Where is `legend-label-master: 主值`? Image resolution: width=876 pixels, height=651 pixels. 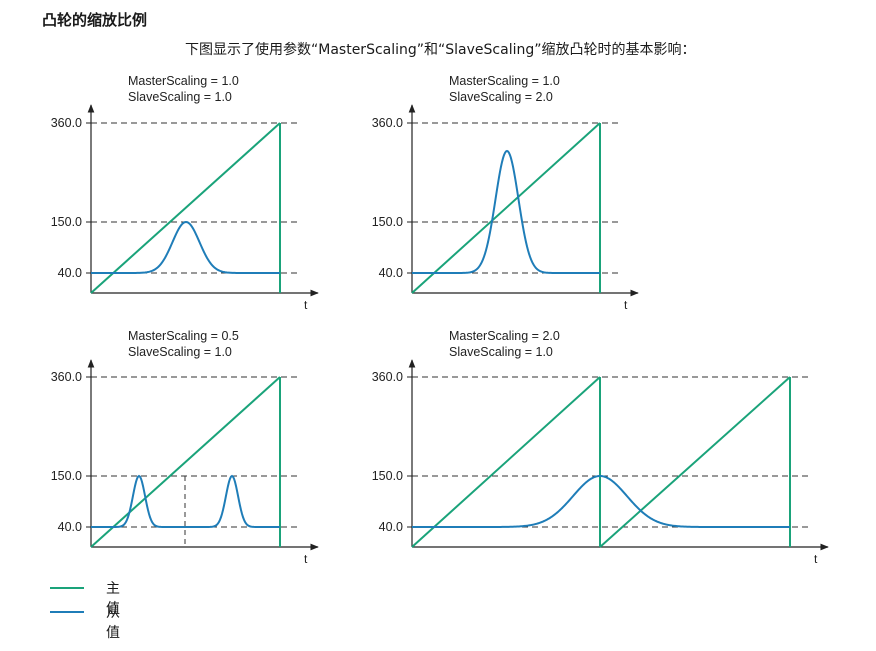
legend-label-master: 主值 is located at coordinates (113, 599).